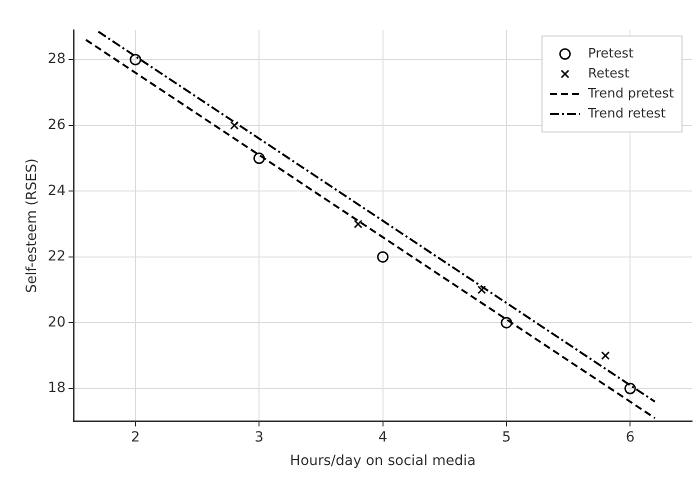 The image size is (700, 494). What do you see at coordinates (57, 125) in the screenshot?
I see `y-tick-label: 26` at bounding box center [57, 125].